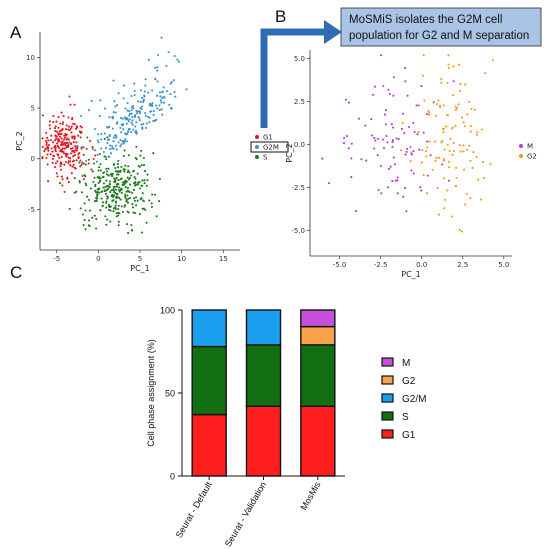 The width and height of the screenshot is (550, 549). Describe the element at coordinates (257, 137) in the screenshot. I see `legend-swatch-g1` at that location.